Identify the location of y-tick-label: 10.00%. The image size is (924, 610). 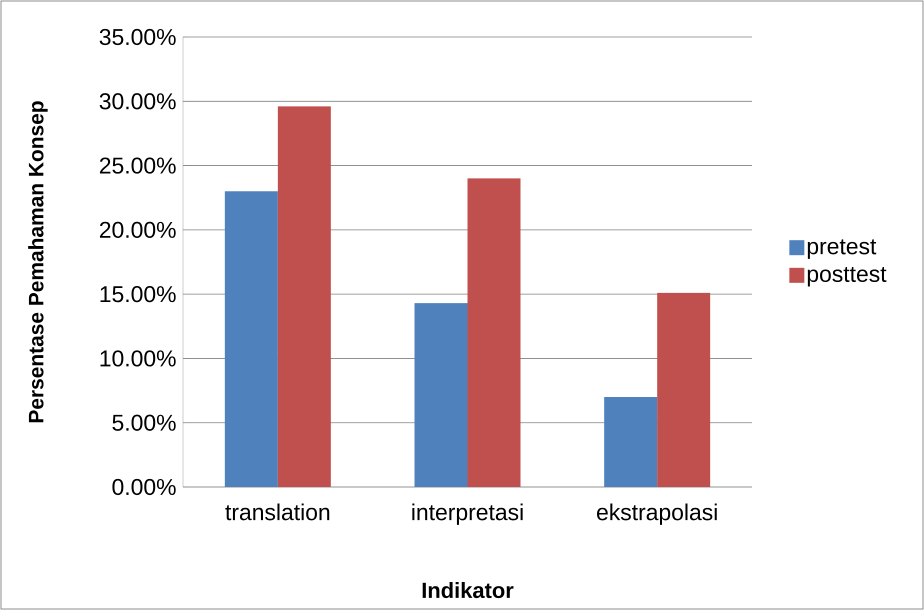
(138, 358).